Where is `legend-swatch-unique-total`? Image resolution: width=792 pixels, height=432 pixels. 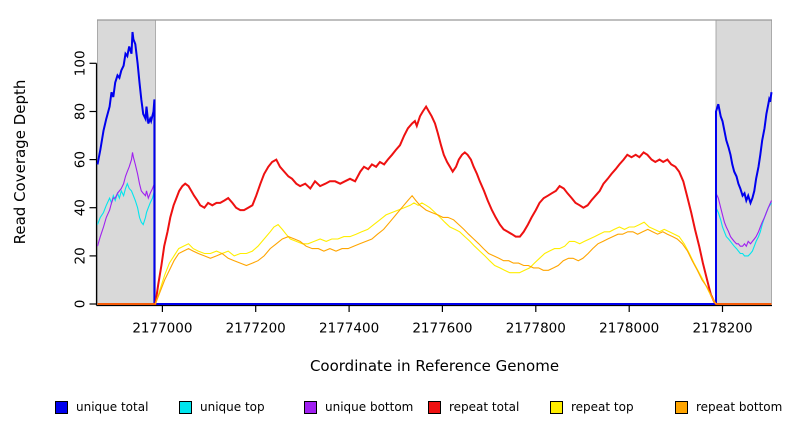
legend-swatch-unique-total is located at coordinates (61, 407).